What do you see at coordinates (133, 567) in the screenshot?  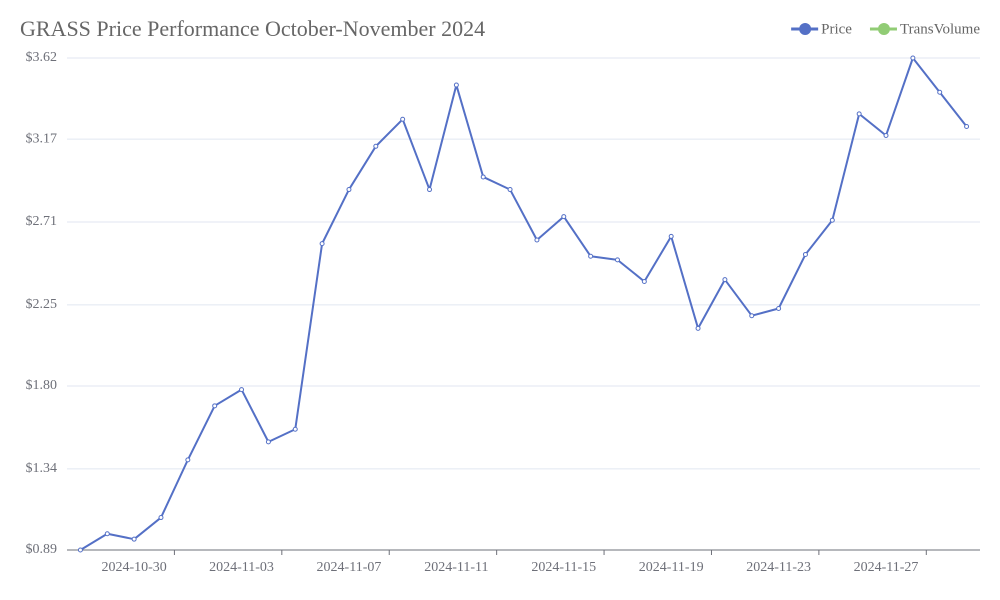 I see `x-tick-label: 2024-10-30` at bounding box center [133, 567].